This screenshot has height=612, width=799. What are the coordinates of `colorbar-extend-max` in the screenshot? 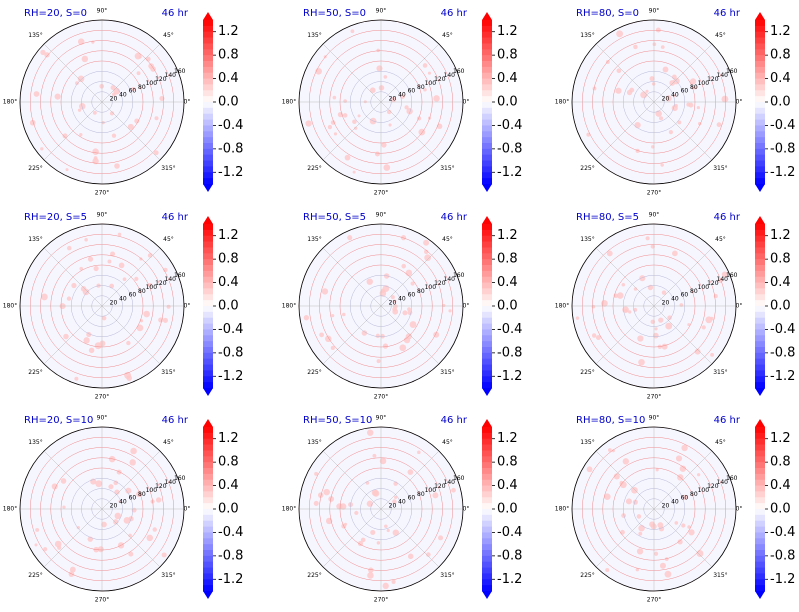 It's located at (760, 16).